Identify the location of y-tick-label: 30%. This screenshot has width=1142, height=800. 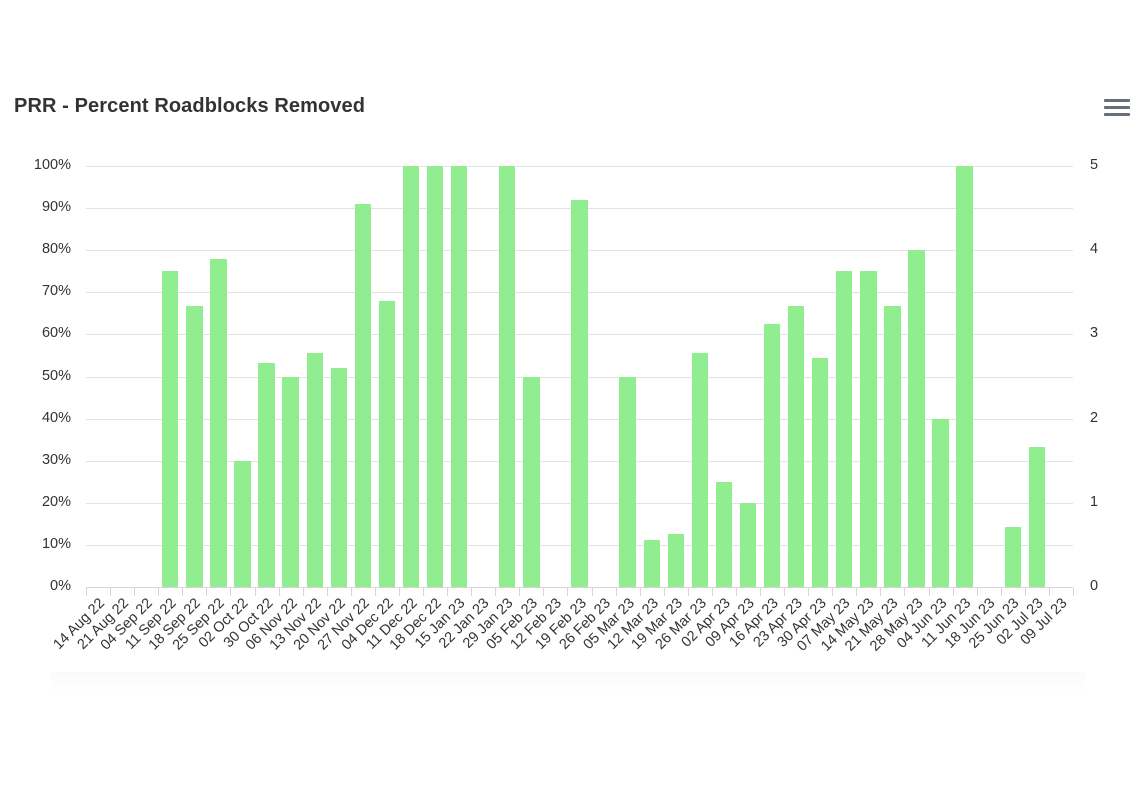
(56, 459).